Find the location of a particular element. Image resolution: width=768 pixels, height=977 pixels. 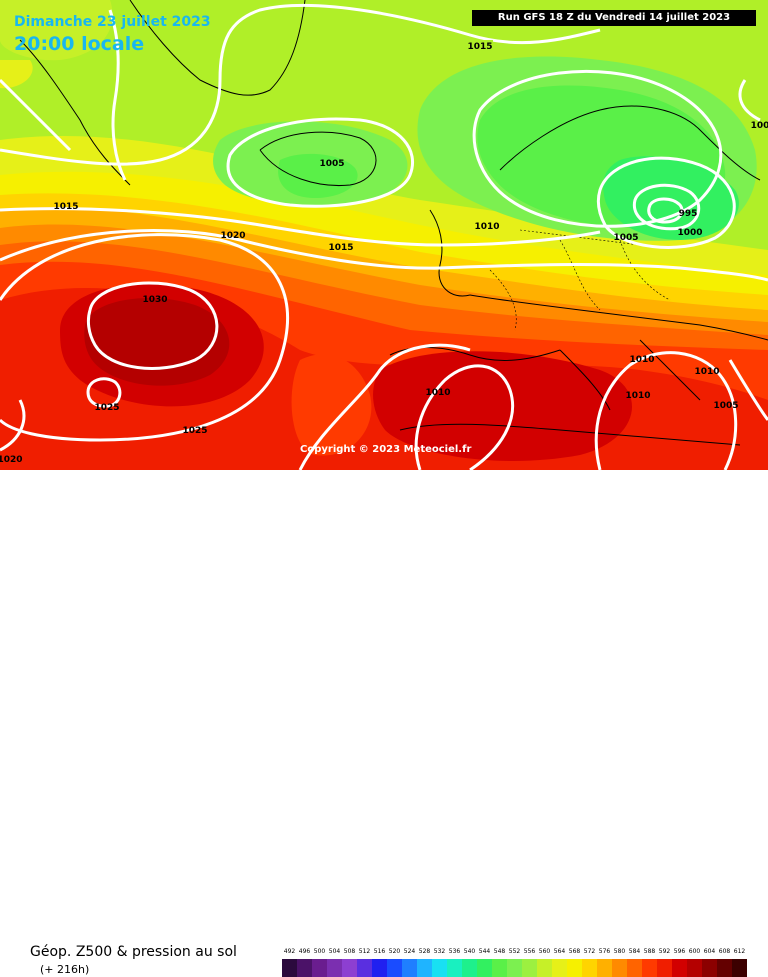

legend-value: 500 is located at coordinates (319, 951).